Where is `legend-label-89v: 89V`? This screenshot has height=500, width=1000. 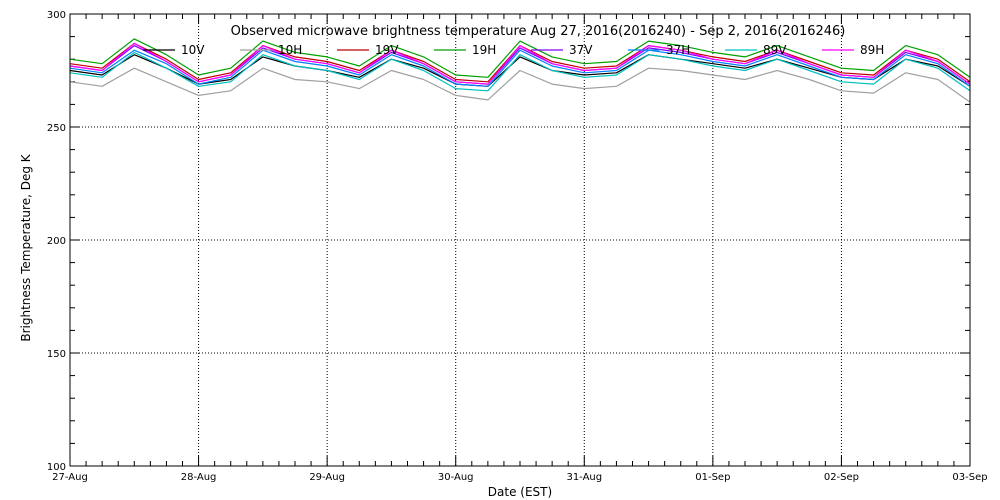
legend-label-89v: 89V is located at coordinates (775, 50).